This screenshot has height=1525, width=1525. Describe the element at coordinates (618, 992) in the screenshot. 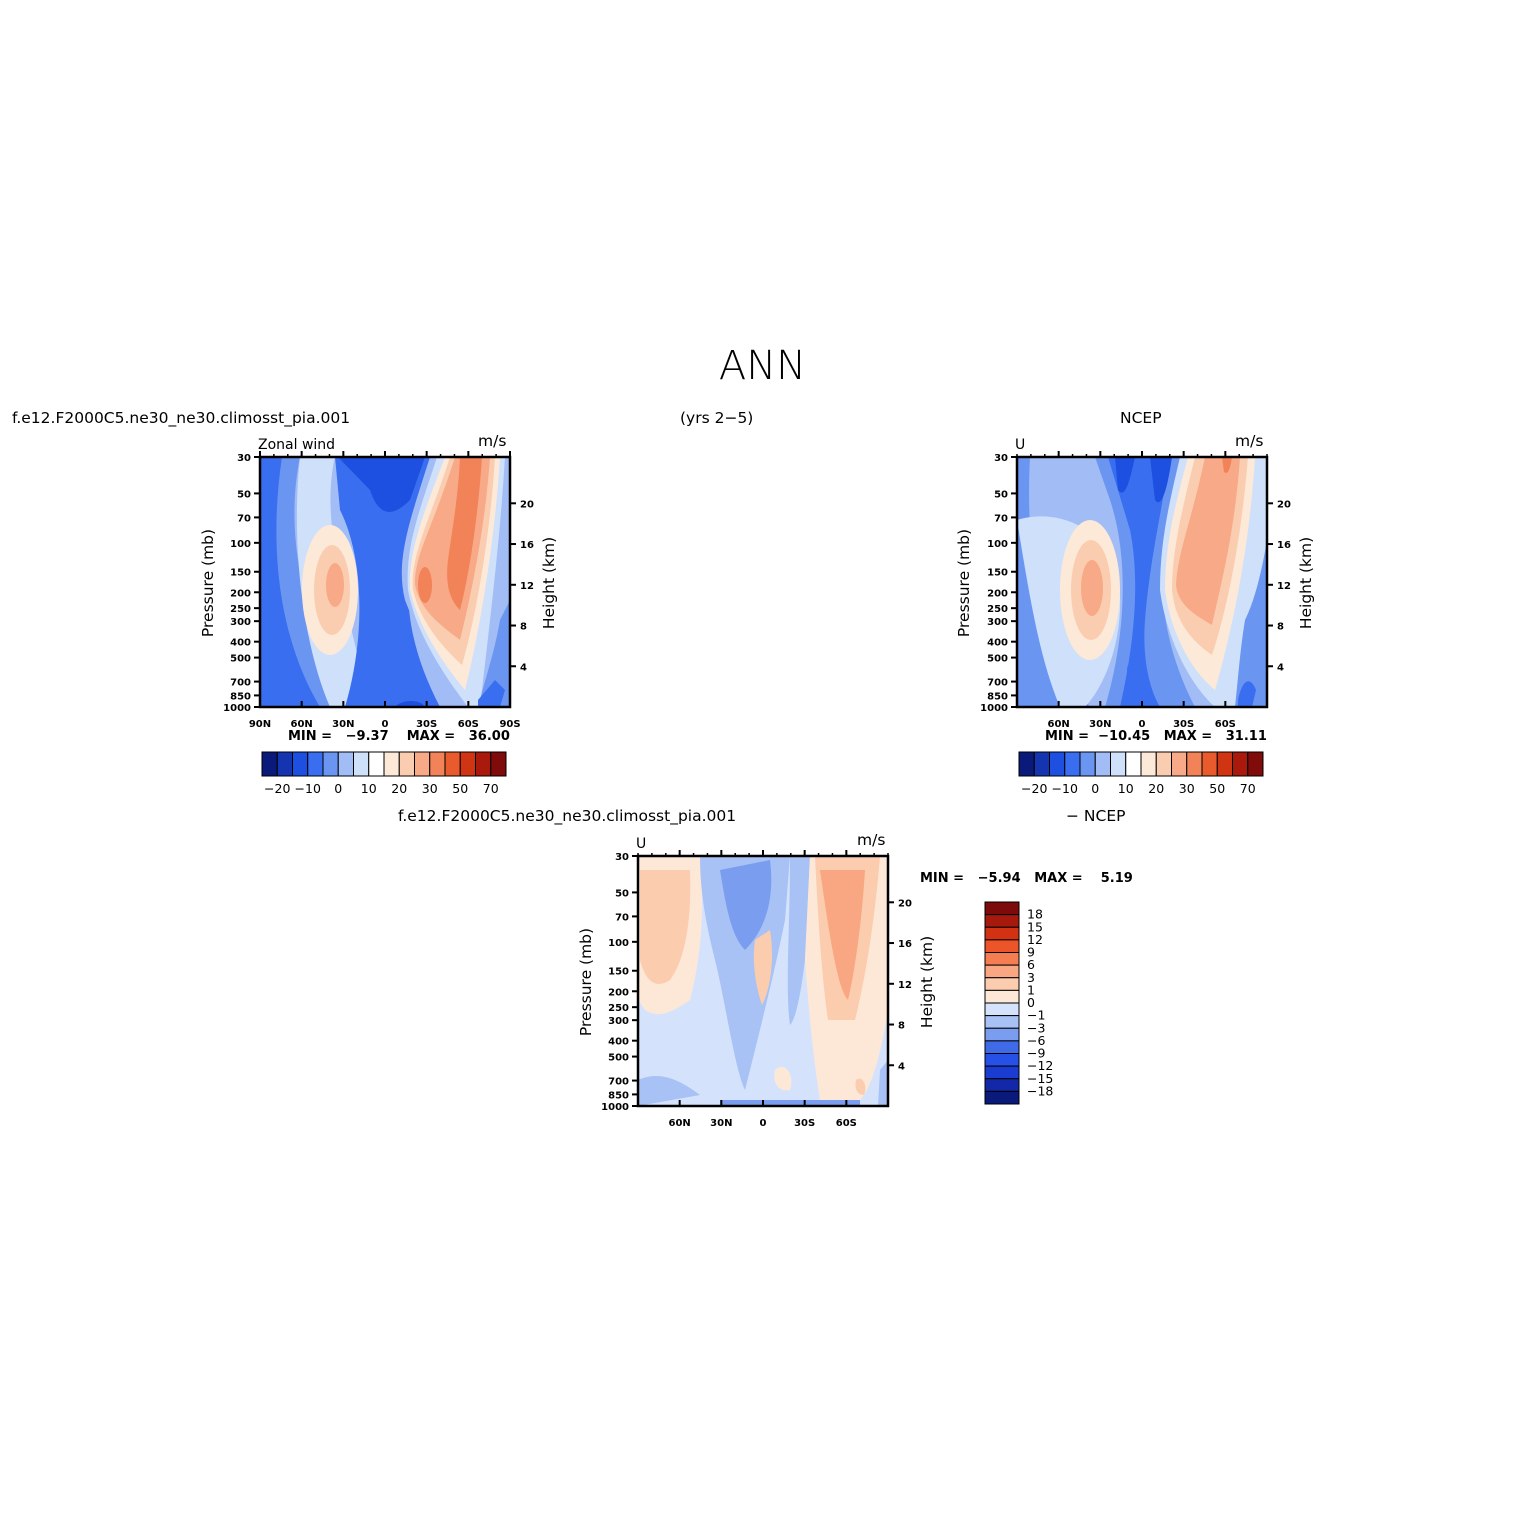

I see `y-tick-label: 200` at that location.